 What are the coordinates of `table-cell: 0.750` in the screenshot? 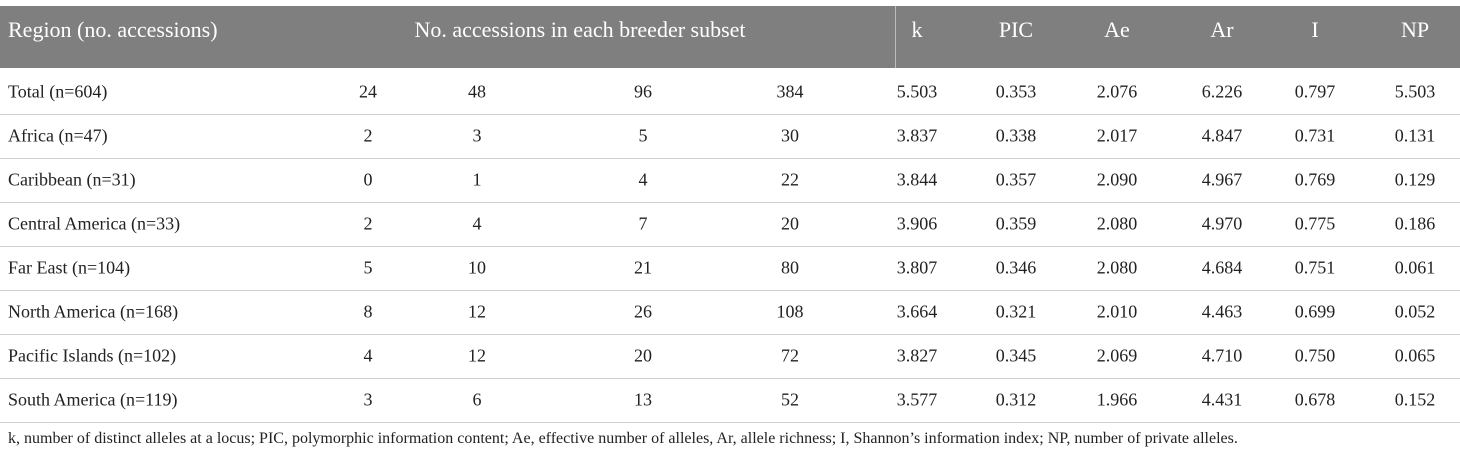 It's located at (1315, 355).